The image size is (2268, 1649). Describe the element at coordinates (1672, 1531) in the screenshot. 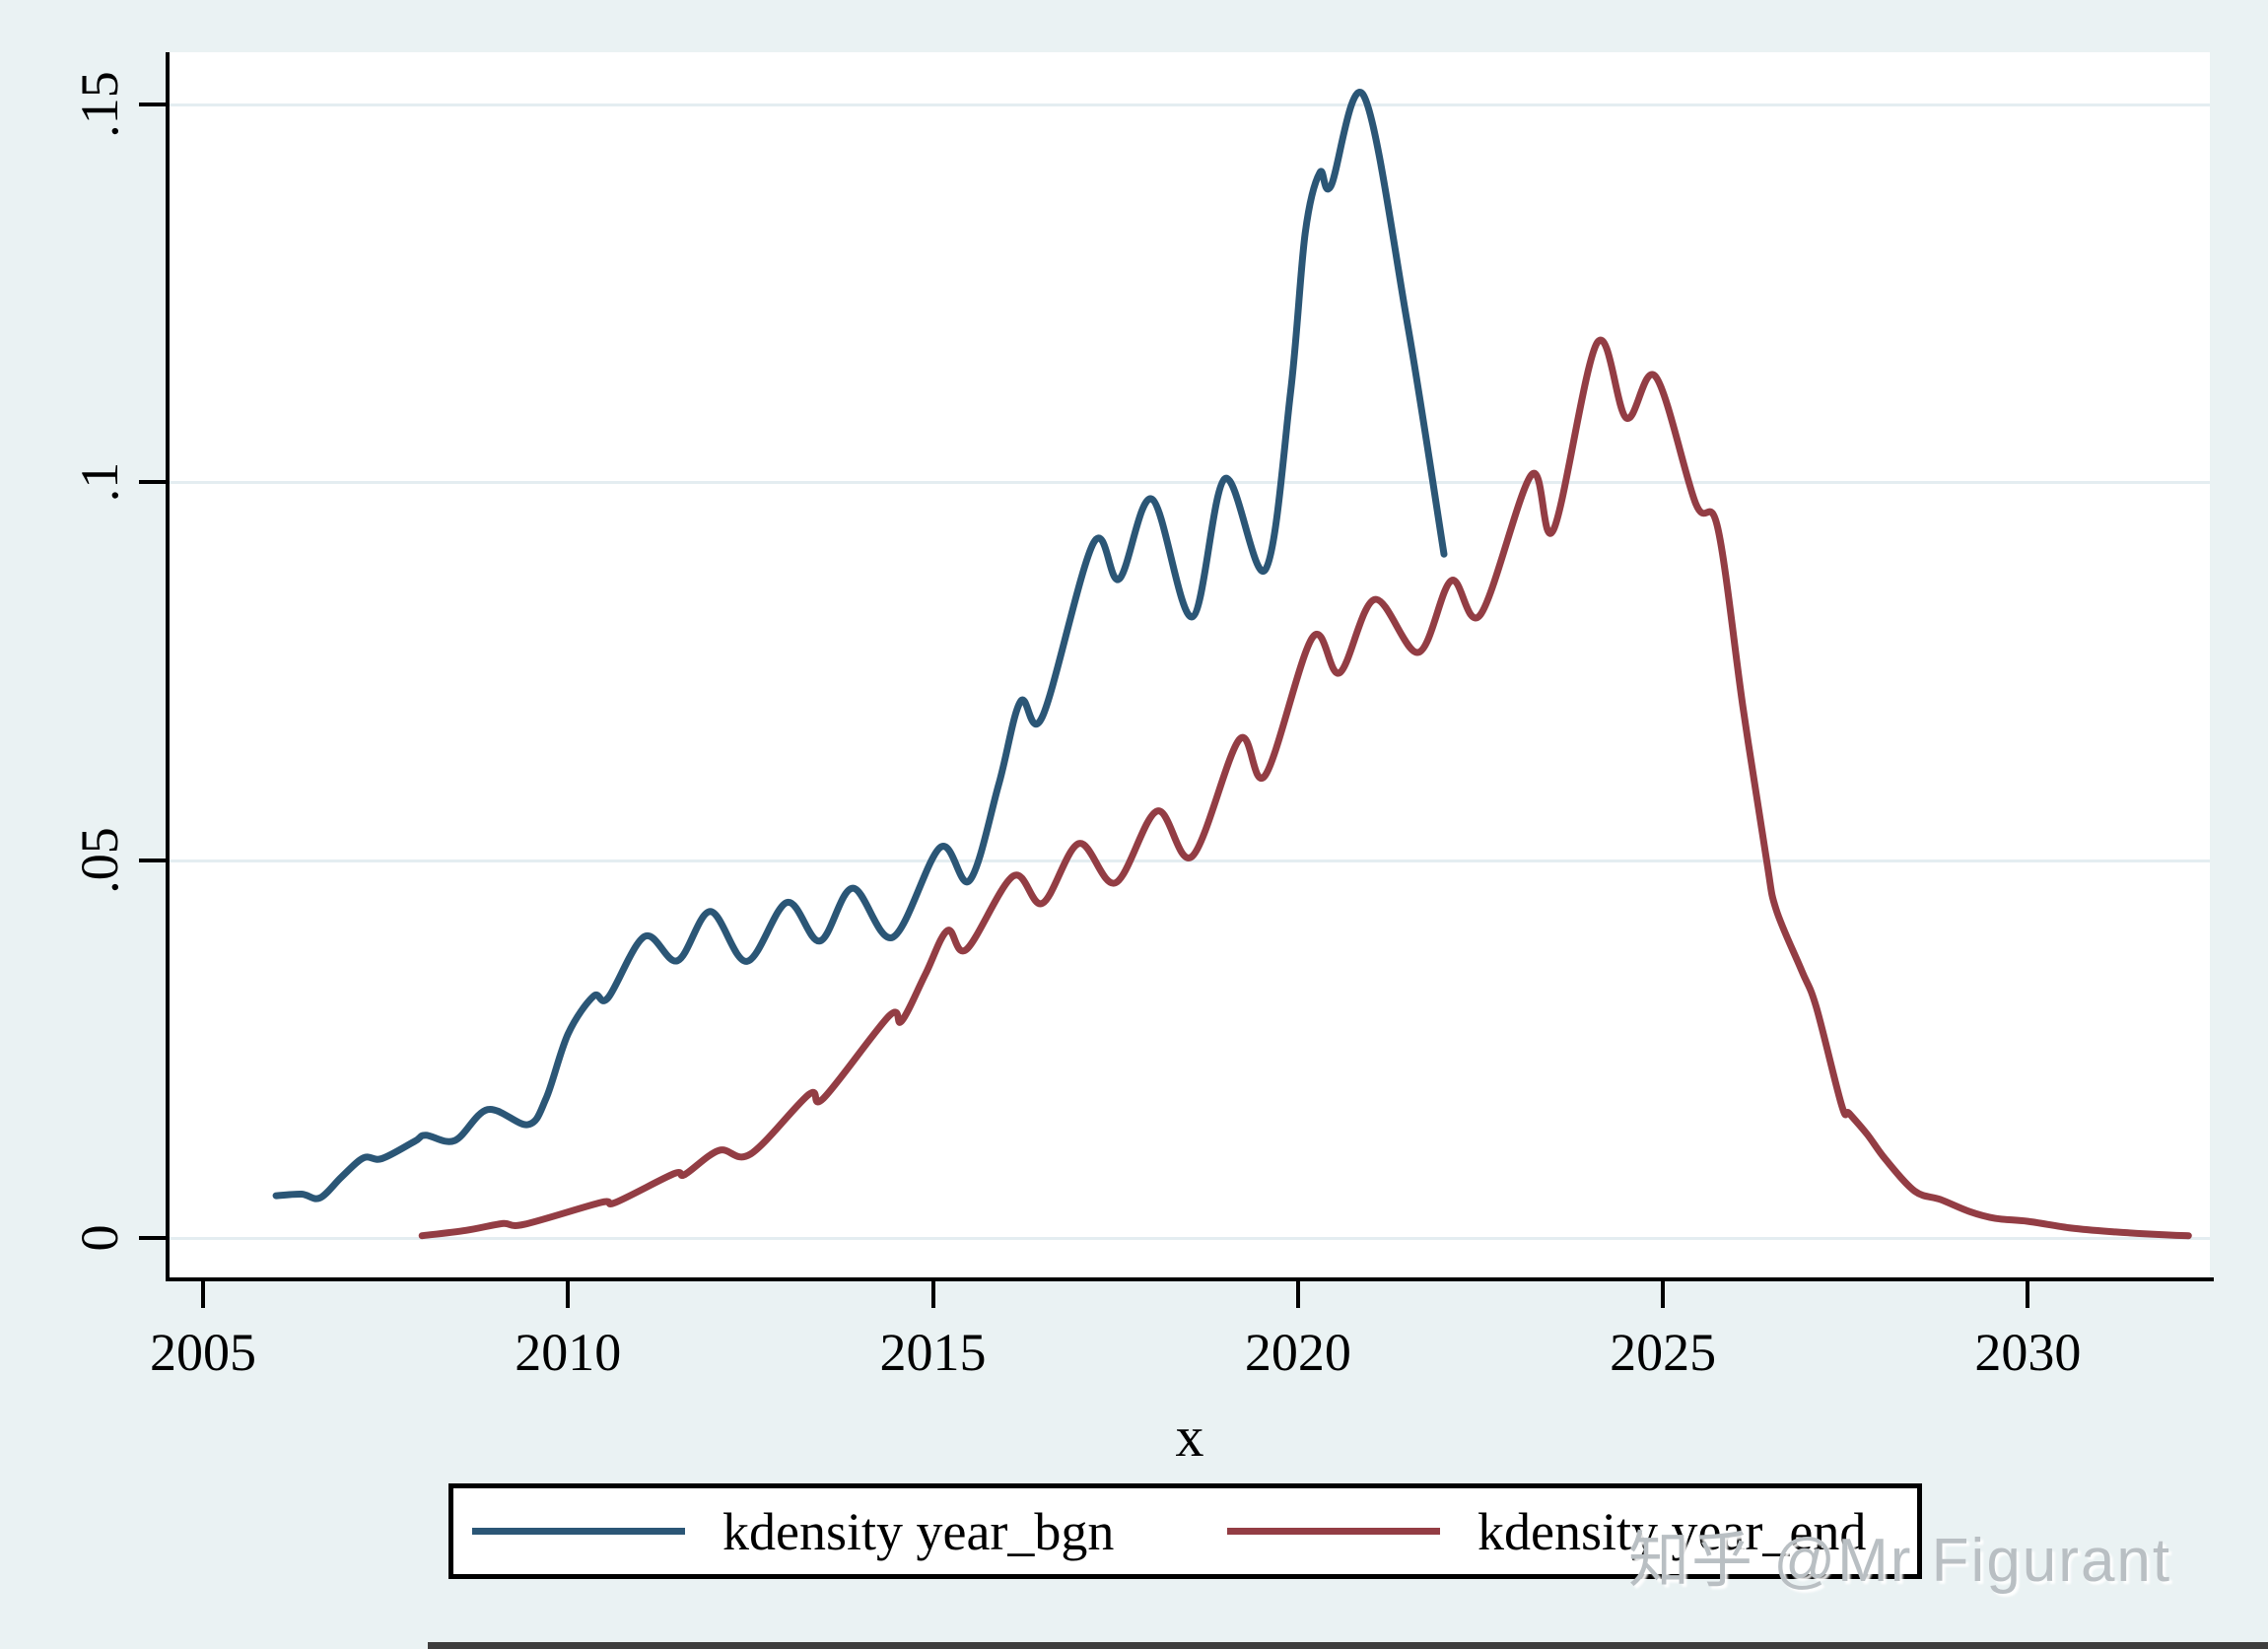

I see `legend-label-year-end: kdensity year_end` at that location.